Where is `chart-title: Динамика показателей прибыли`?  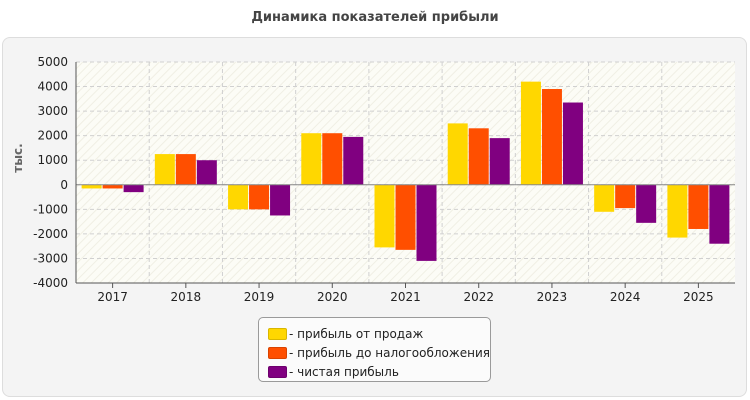 chart-title: Динамика показателей прибыли is located at coordinates (375, 17).